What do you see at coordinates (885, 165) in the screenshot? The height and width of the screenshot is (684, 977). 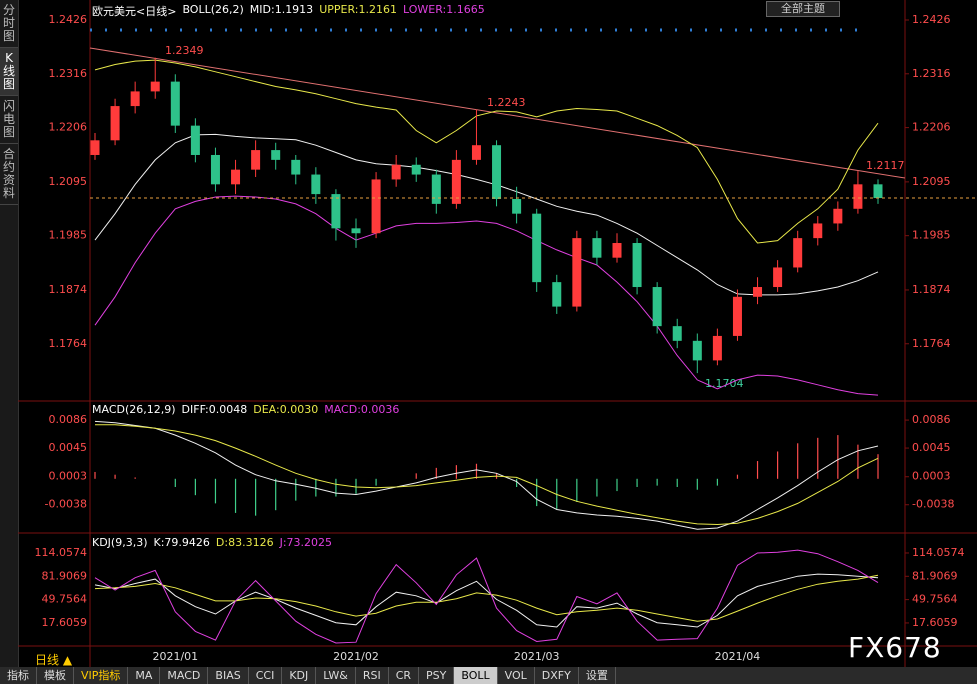 I see `annotation: 1.2117` at bounding box center [885, 165].